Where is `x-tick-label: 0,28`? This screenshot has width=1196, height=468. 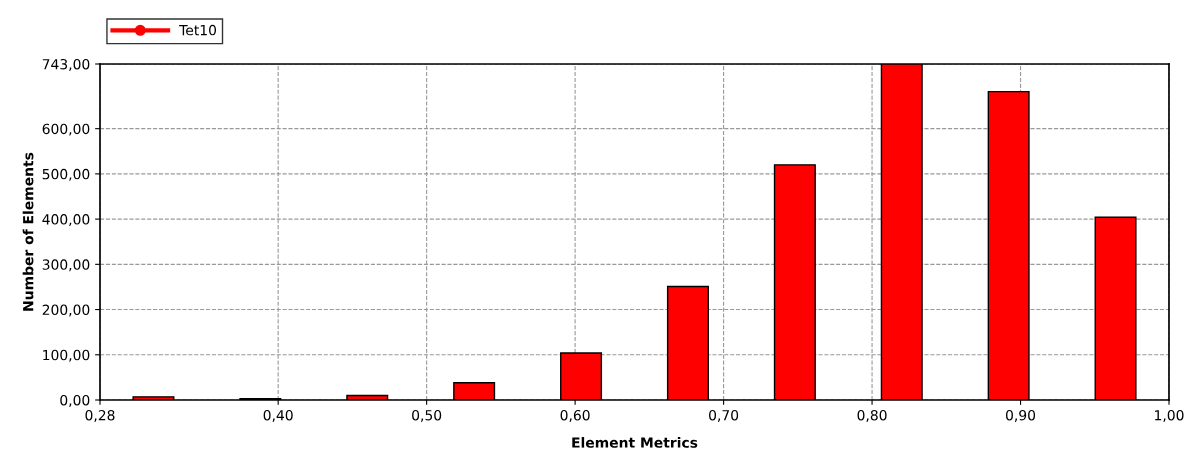
x-tick-label: 0,28 is located at coordinates (100, 415).